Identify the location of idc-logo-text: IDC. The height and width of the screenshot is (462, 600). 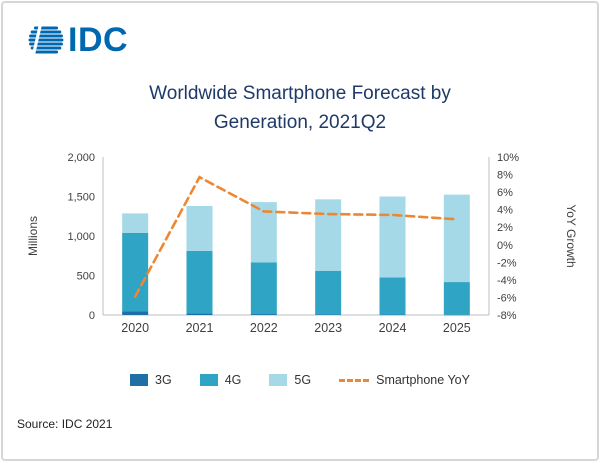
(98, 40).